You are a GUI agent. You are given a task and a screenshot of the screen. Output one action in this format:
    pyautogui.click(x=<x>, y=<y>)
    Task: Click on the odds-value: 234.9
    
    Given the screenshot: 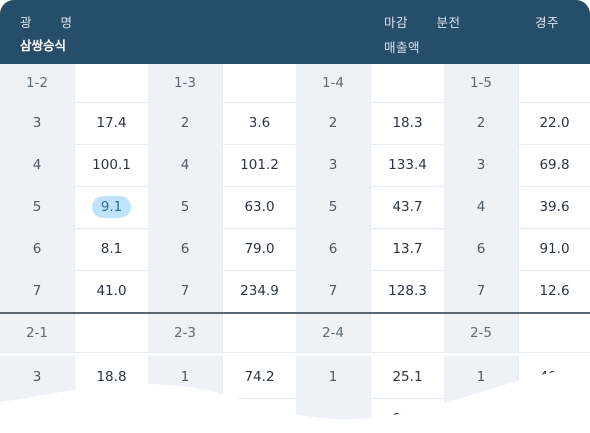 What is the action you would take?
    pyautogui.click(x=259, y=291)
    